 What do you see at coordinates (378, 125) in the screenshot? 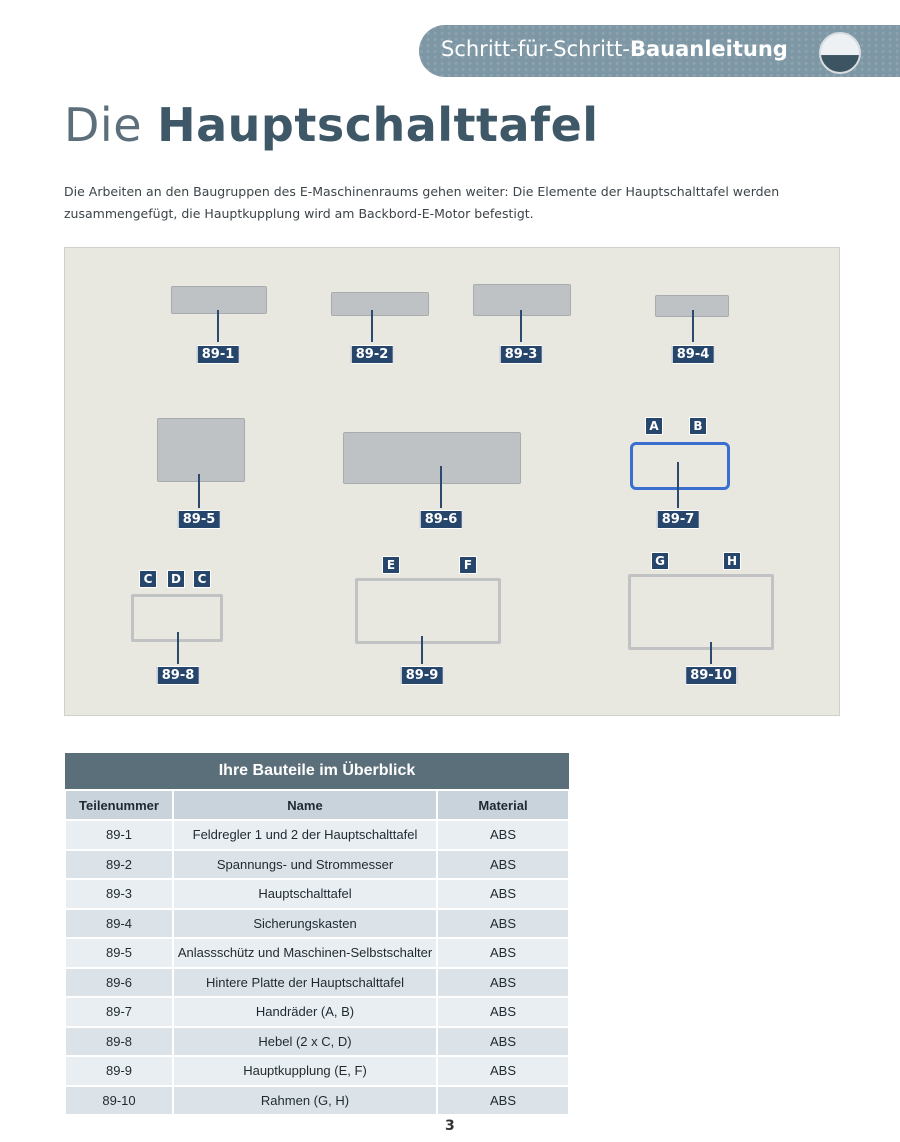
I see `title-bold: Hauptschalttafel` at bounding box center [378, 125].